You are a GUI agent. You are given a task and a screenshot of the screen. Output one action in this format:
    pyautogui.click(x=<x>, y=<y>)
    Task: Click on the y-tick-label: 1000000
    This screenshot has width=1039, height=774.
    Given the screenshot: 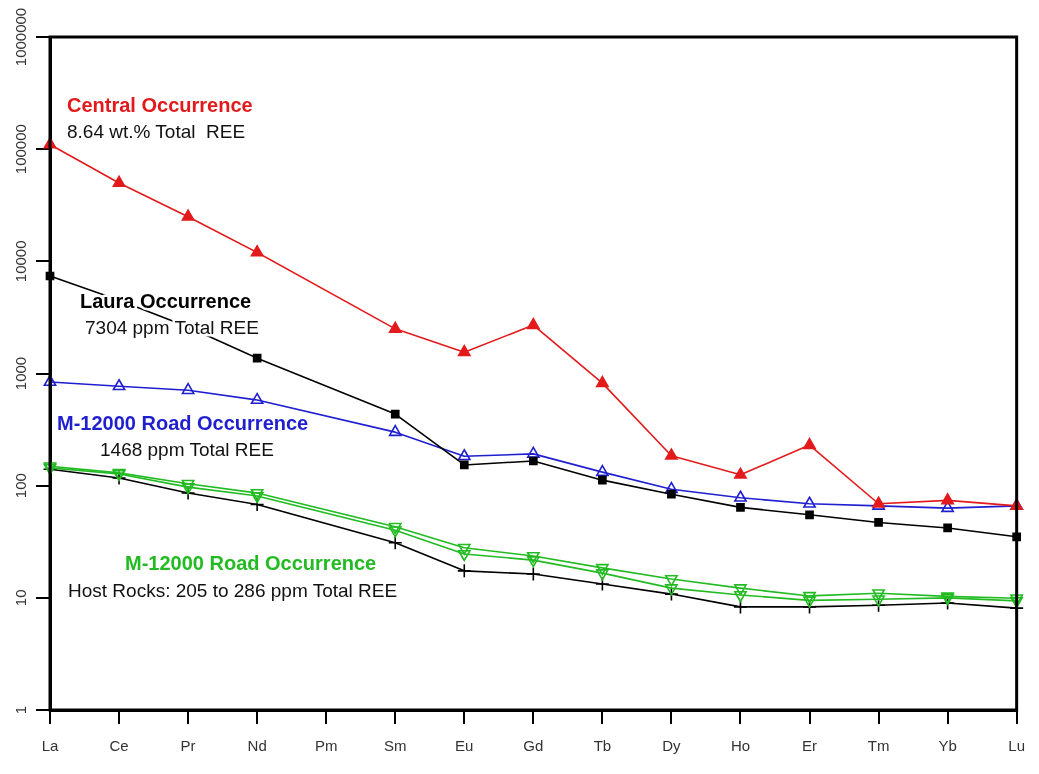 What is the action you would take?
    pyautogui.click(x=21, y=37)
    